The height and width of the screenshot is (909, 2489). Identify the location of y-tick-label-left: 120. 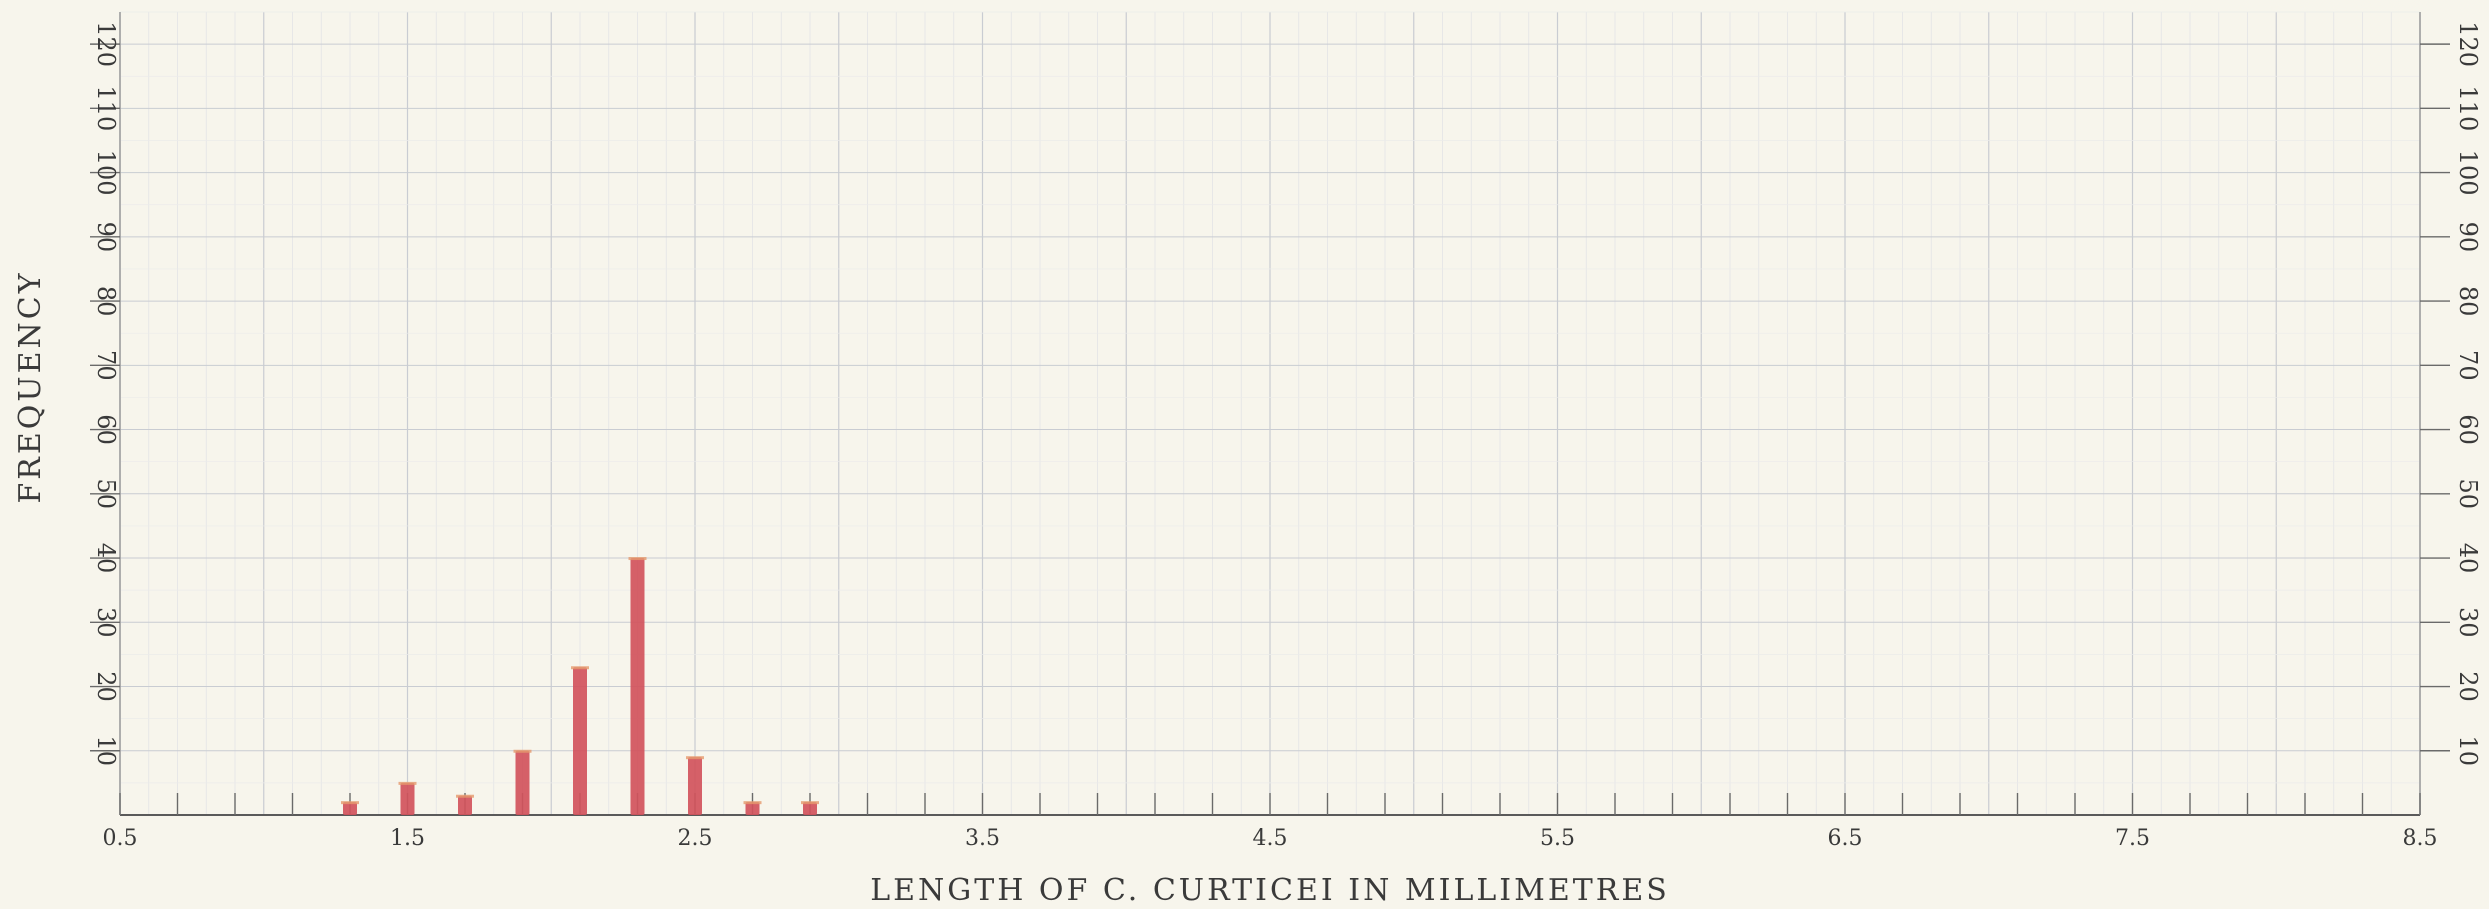
(106, 44).